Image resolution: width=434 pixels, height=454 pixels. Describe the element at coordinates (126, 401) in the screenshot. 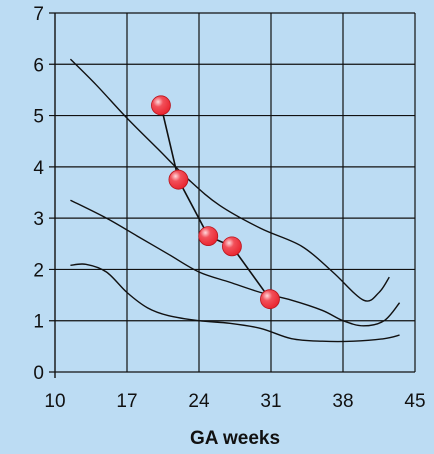

I see `x-tick-label-17: 17` at that location.